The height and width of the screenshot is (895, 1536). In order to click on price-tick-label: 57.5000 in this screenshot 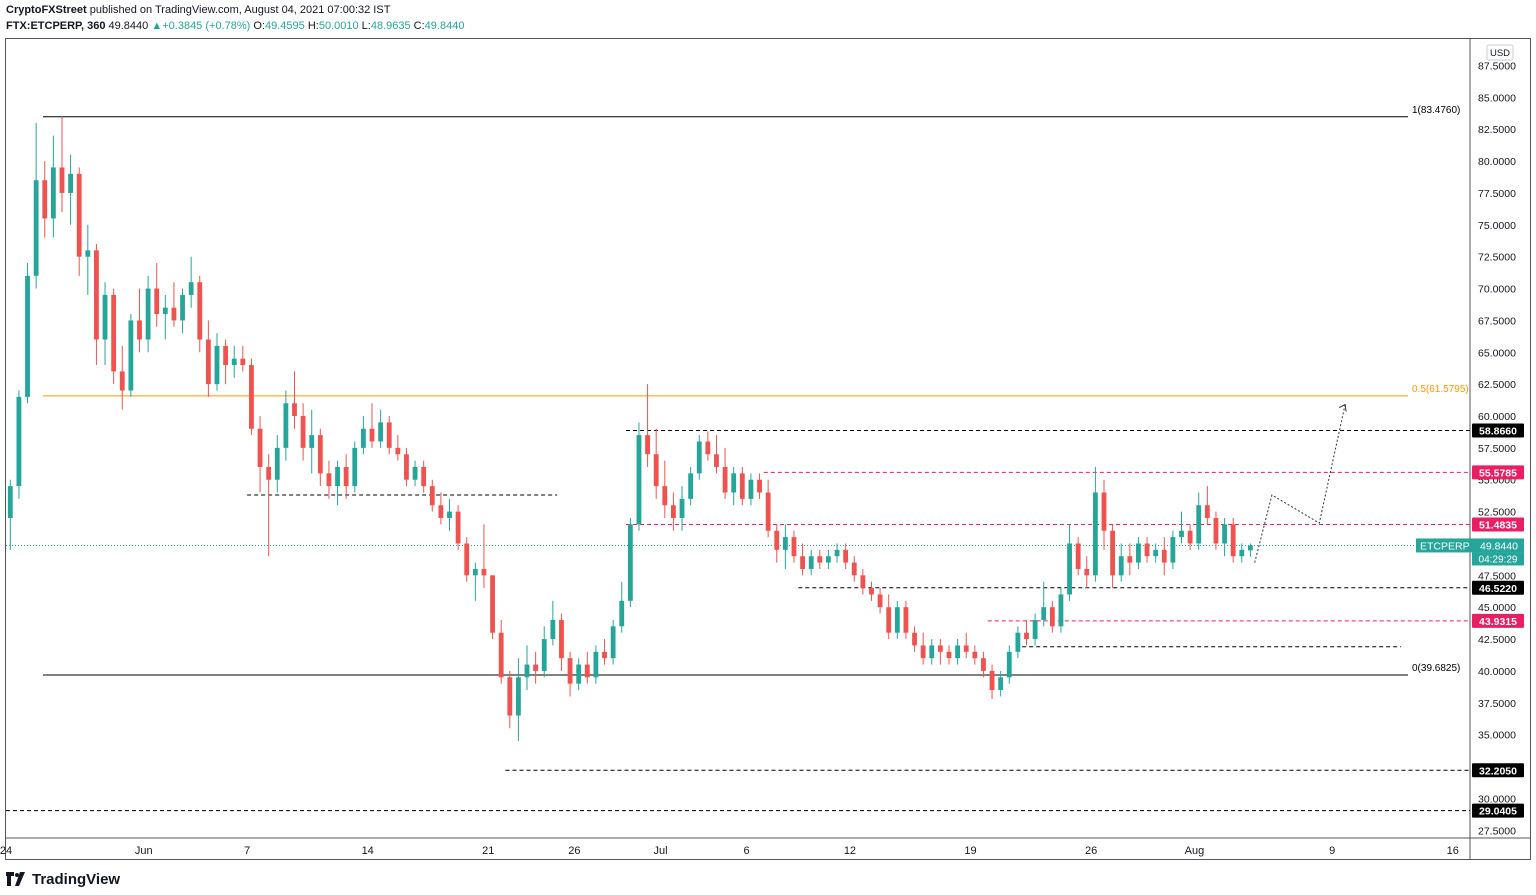, I will do `click(1497, 449)`.